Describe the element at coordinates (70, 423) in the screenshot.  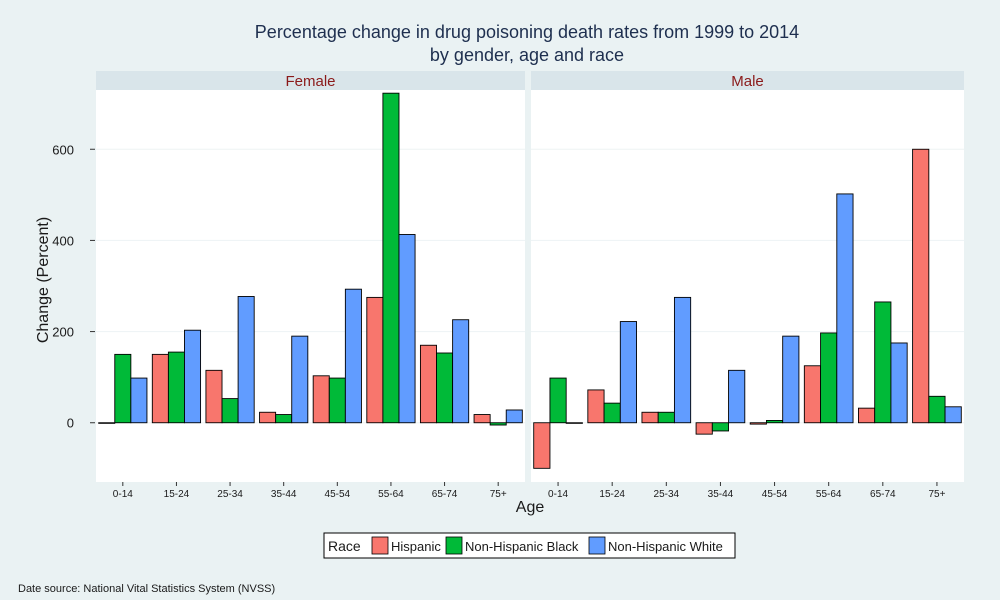
I see `y-tick-label-0: 0` at that location.